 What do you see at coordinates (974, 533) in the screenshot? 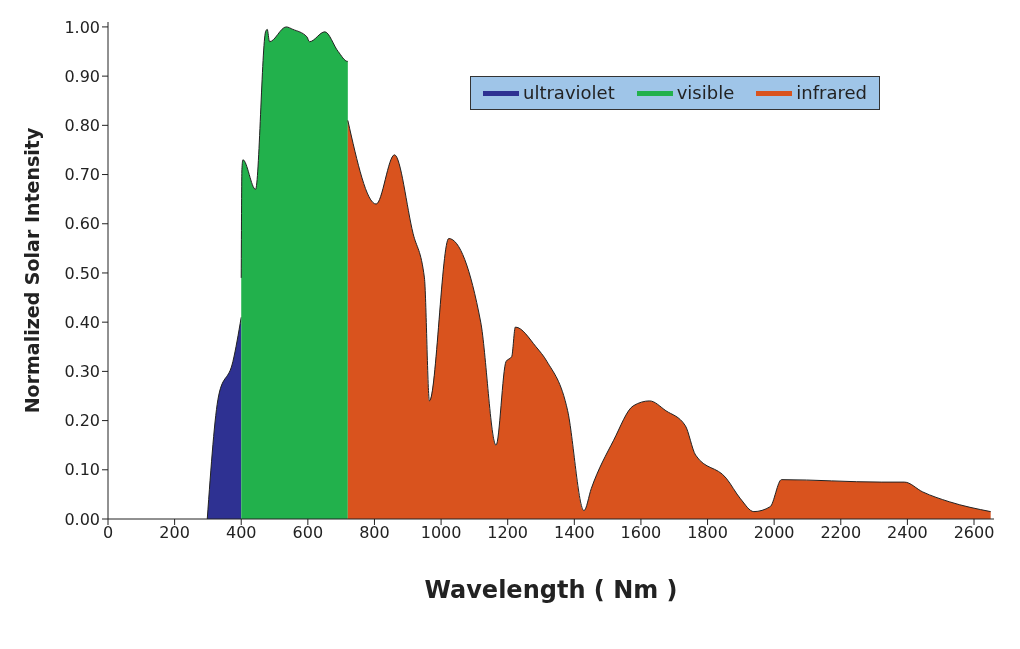
I see `x-tick-label: 2600` at bounding box center [974, 533].